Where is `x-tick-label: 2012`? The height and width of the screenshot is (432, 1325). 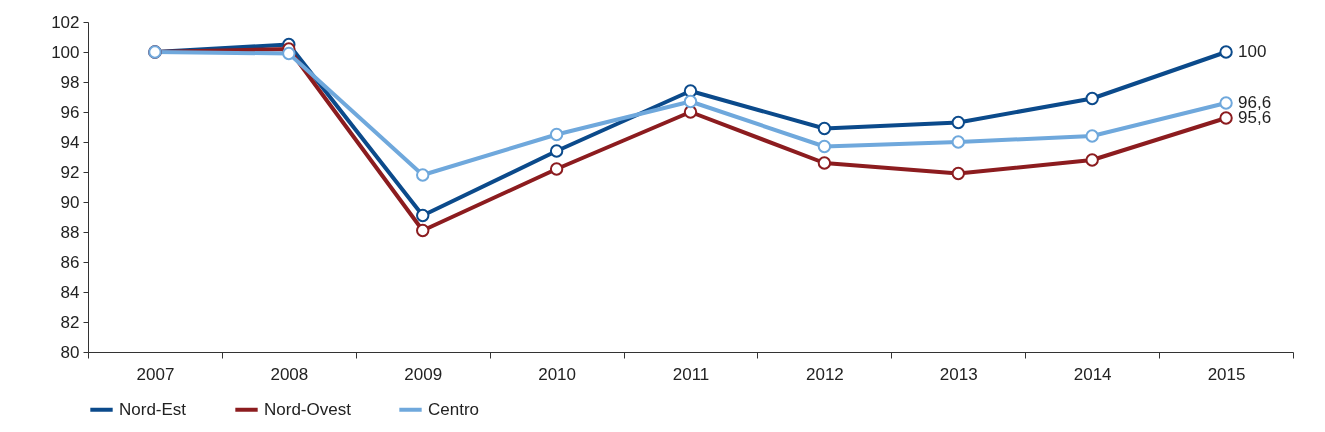
x-tick-label: 2012 is located at coordinates (824, 374).